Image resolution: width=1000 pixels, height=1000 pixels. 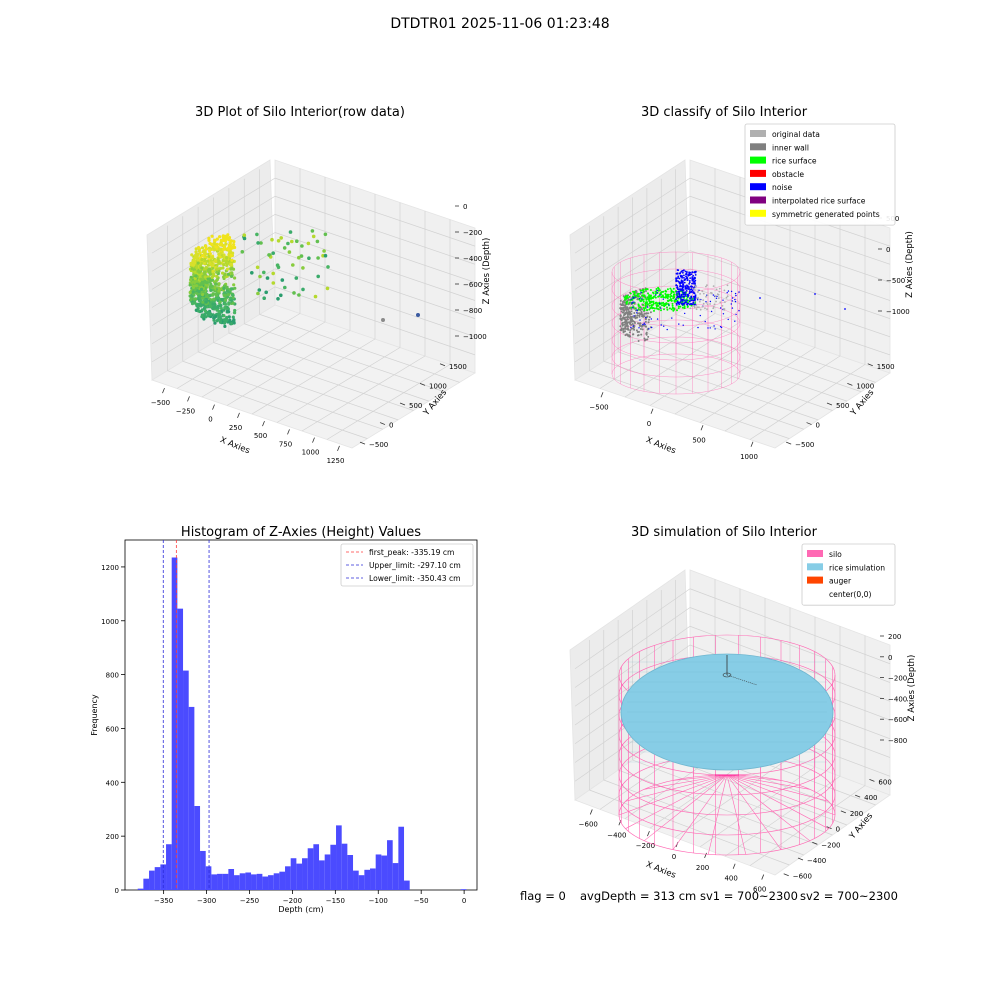 I want to click on classify-left-pane, so click(x=630, y=270).